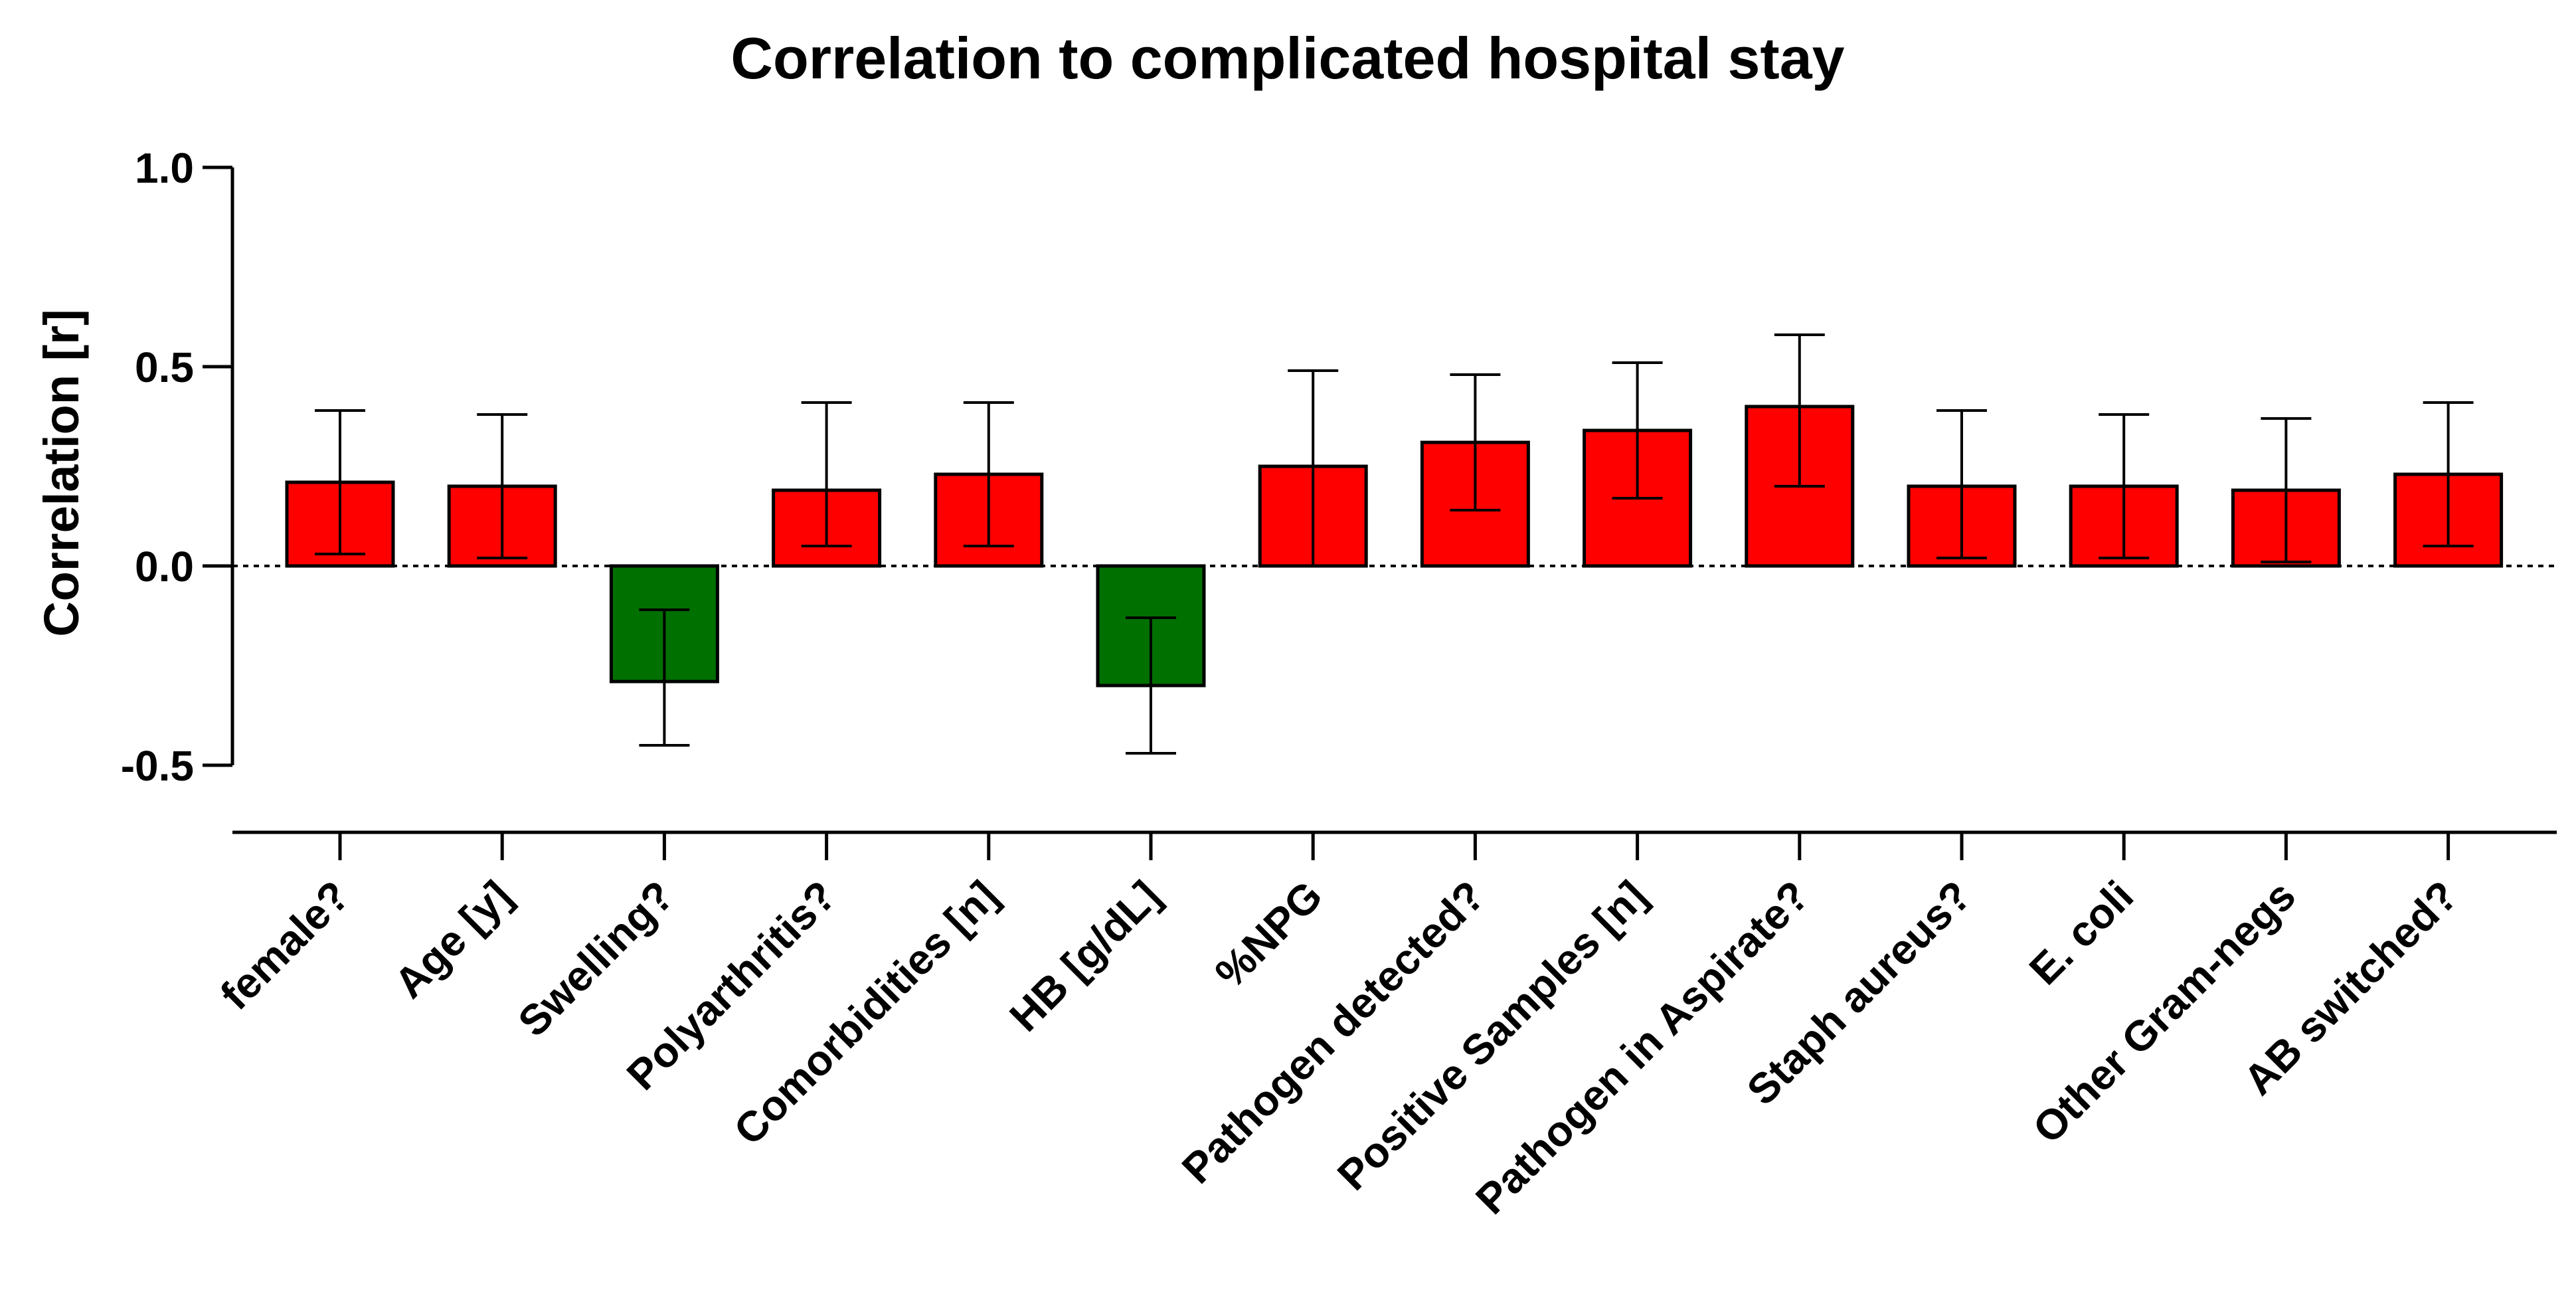  What do you see at coordinates (157, 766) in the screenshot?
I see `y-tick-label: -0.5` at bounding box center [157, 766].